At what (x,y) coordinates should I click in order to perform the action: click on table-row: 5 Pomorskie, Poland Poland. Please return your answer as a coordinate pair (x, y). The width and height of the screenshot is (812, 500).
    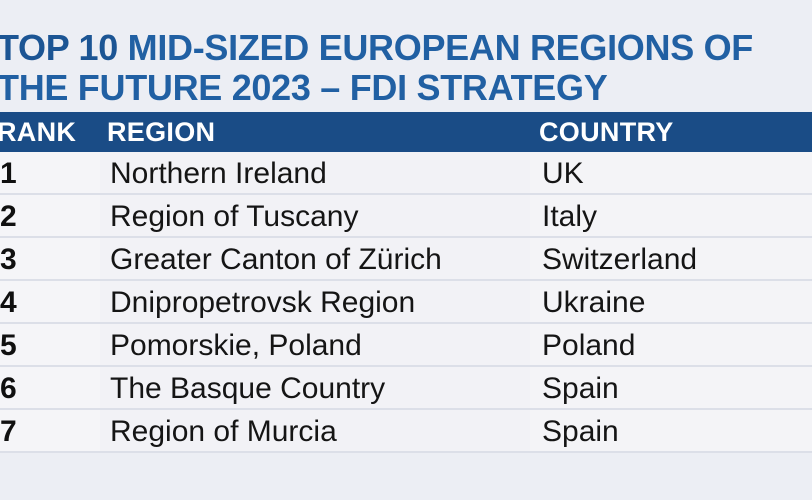
    Looking at the image, I should click on (406, 345).